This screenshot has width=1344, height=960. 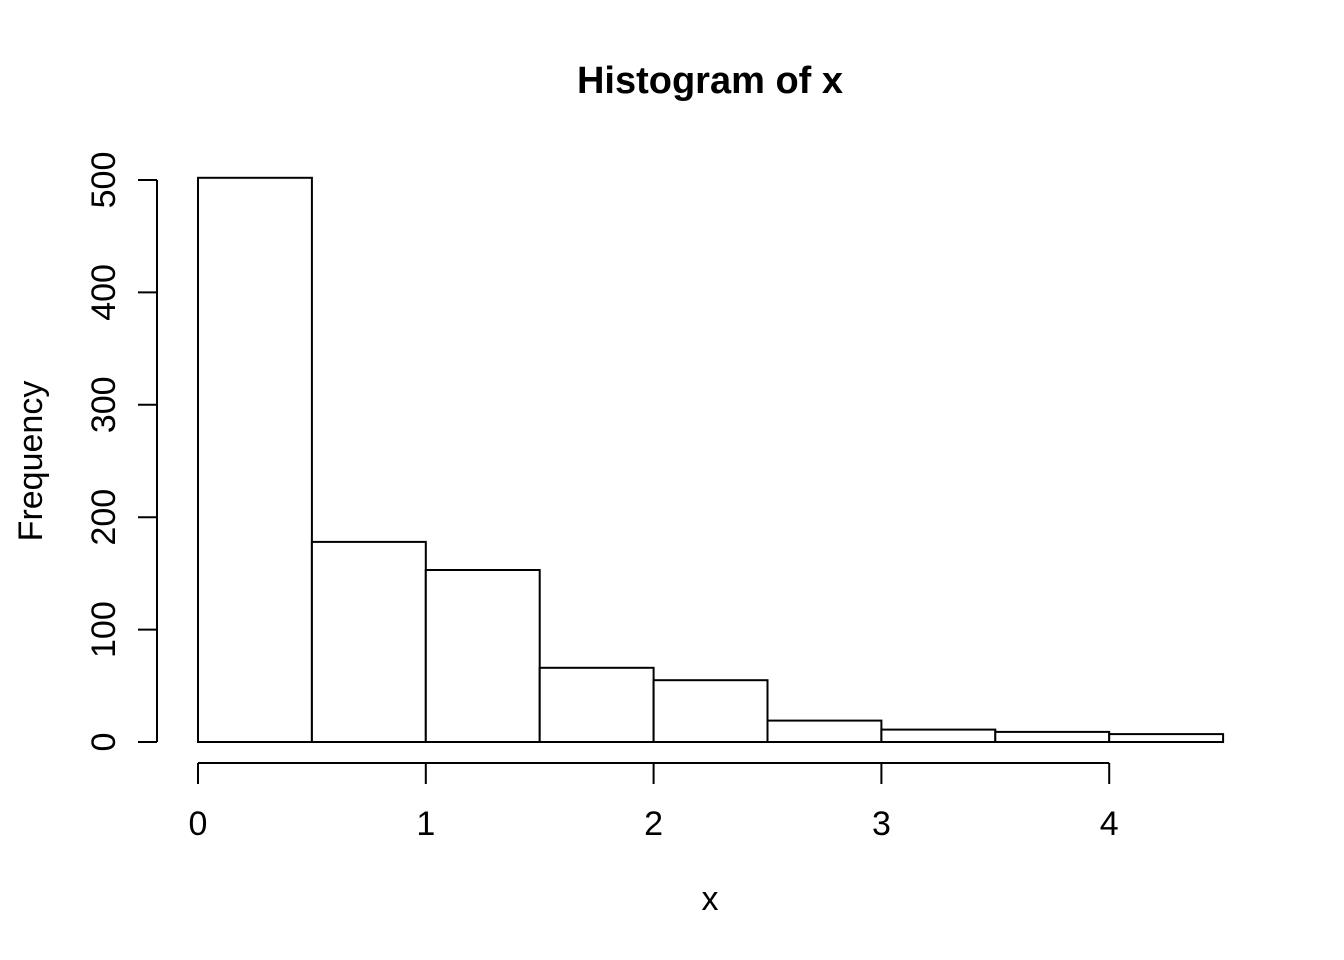 I want to click on x-tick-label: 4, so click(x=1109, y=824).